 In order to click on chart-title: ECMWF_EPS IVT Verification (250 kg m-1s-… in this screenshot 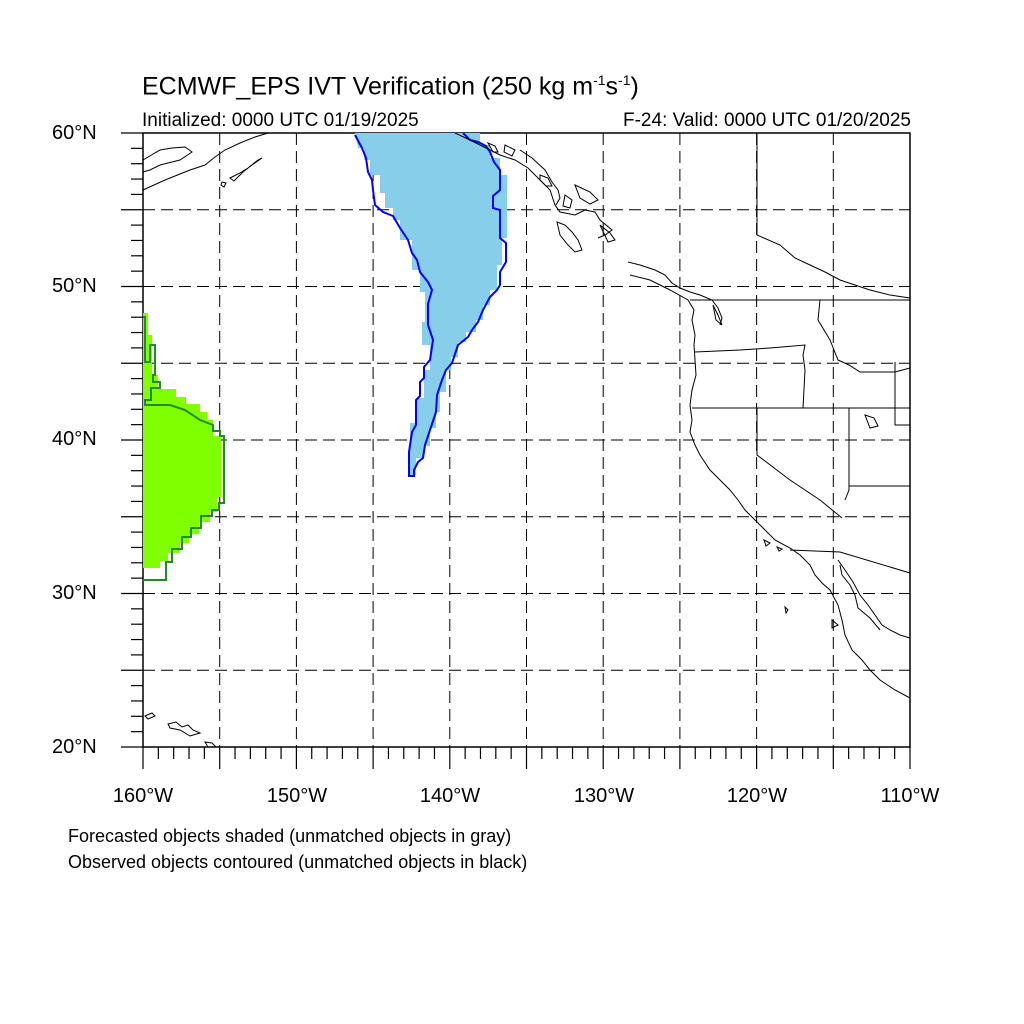, I will do `click(390, 86)`.